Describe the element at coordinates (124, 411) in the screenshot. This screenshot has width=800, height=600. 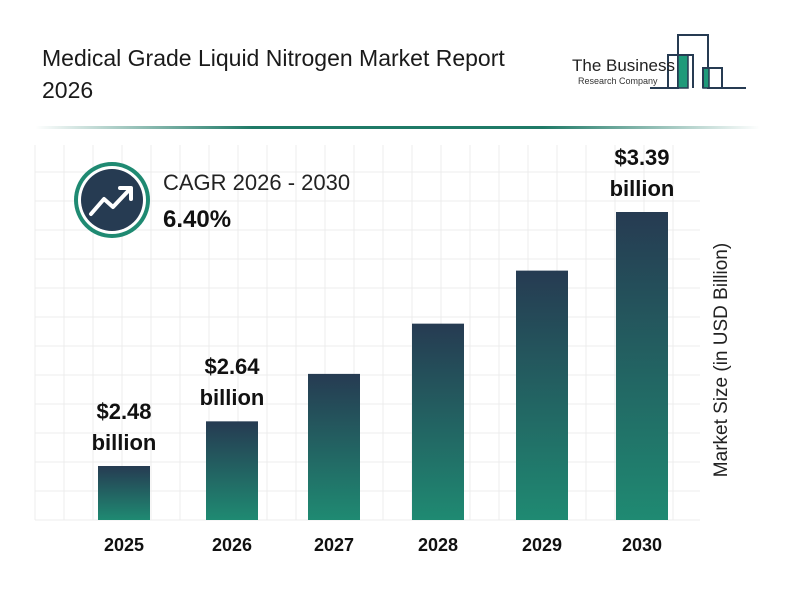
I see `data-label-value: $2.48` at that location.